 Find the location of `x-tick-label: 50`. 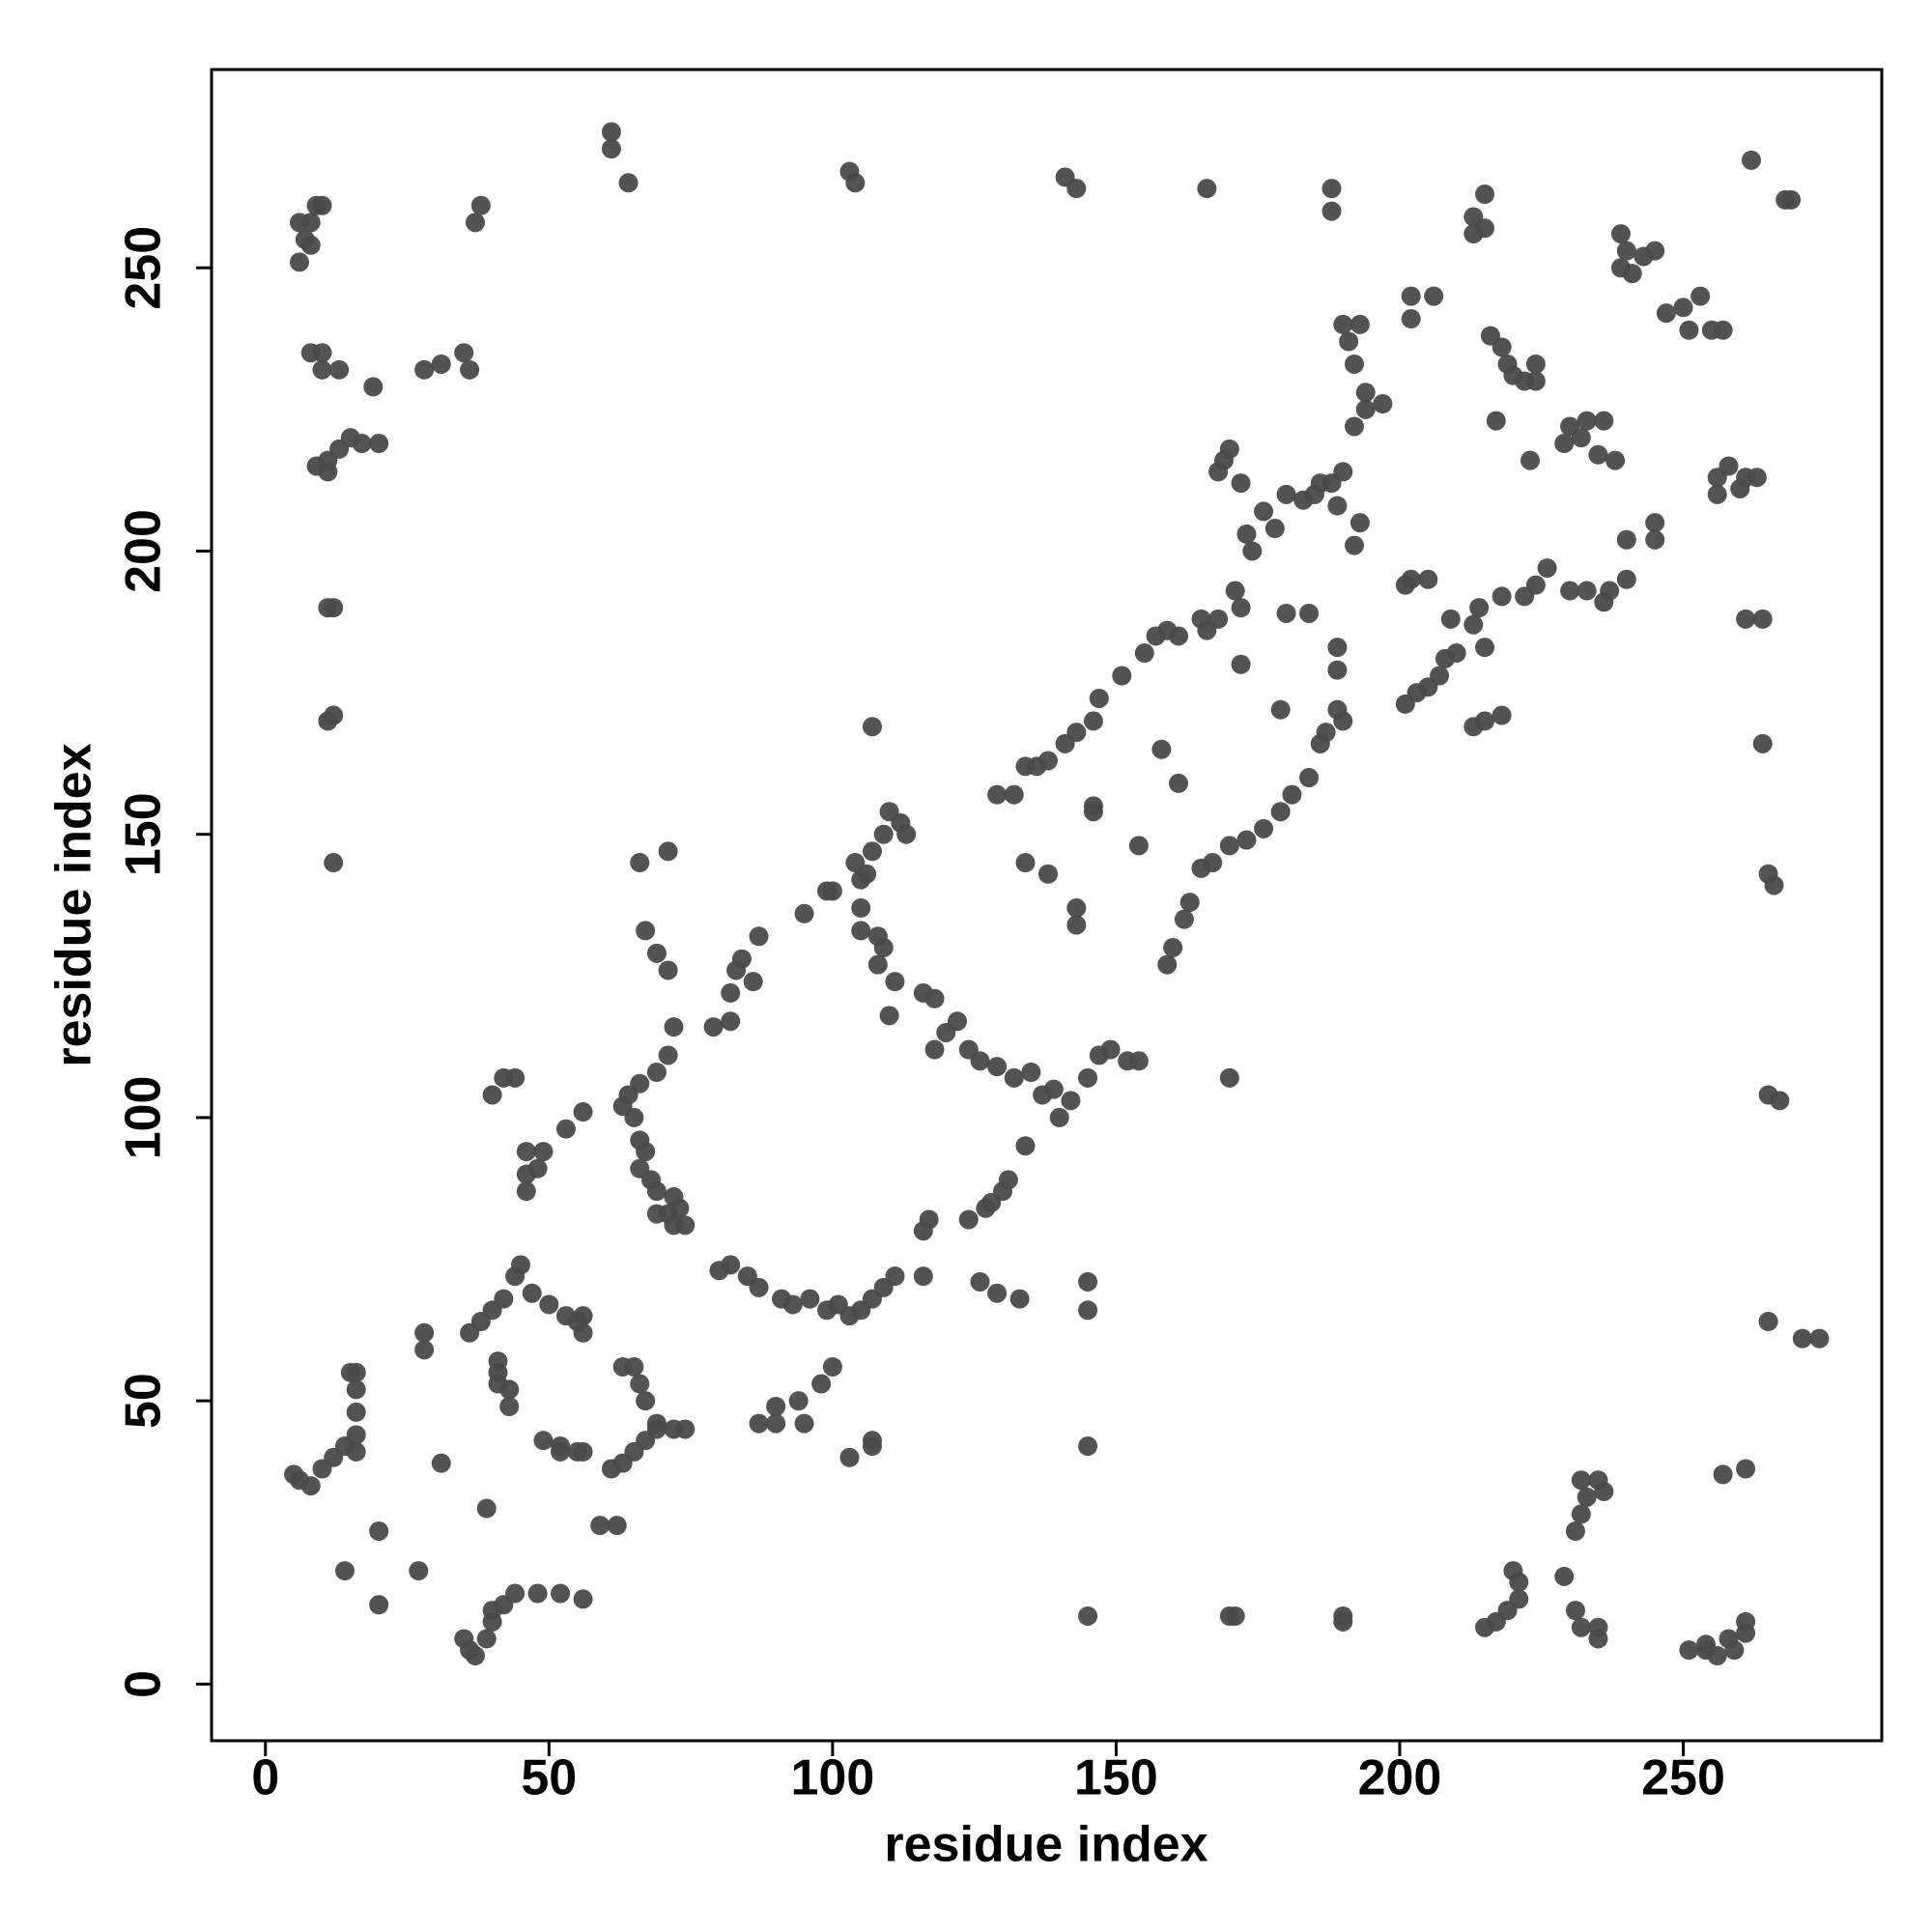

x-tick-label: 50 is located at coordinates (549, 1778).